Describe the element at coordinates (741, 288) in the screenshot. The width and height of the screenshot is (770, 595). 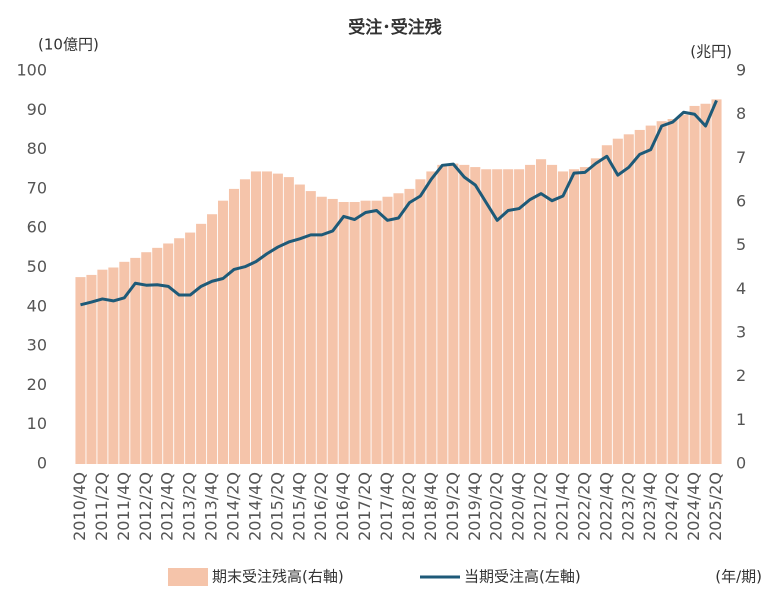
I see `y2-tick-label: 4` at that location.